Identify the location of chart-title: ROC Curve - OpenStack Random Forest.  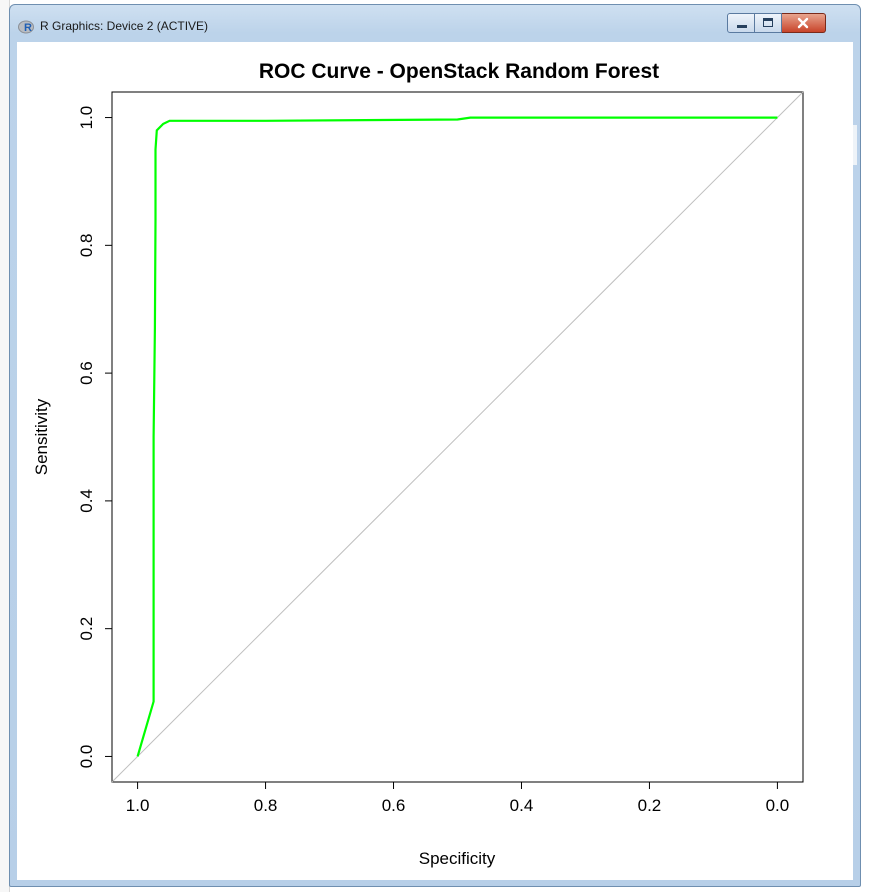
(459, 71).